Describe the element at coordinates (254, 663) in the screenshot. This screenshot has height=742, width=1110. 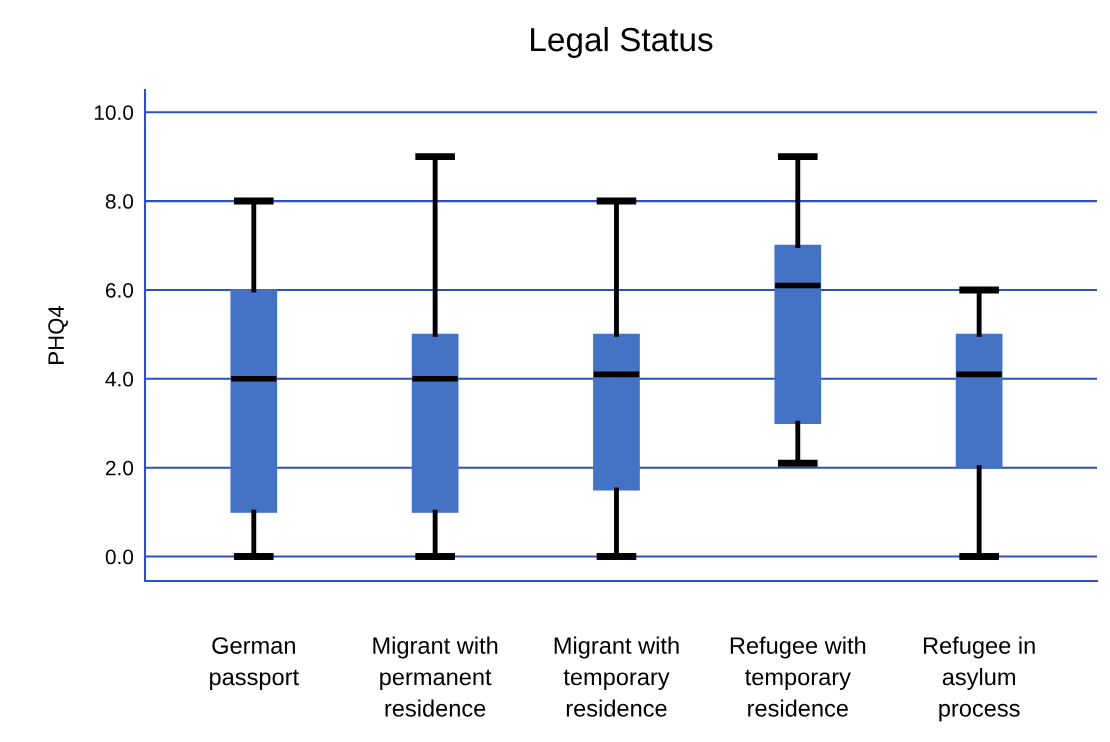
I see `x-tick-label: German passport` at that location.